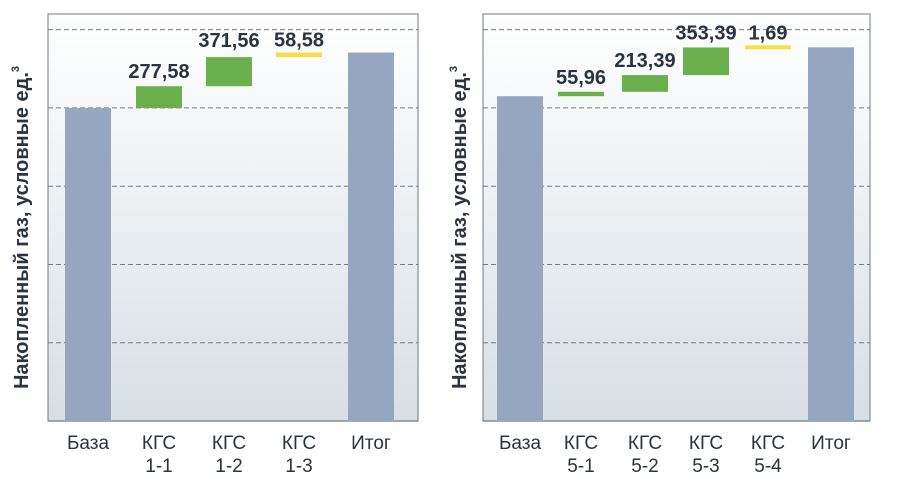 The height and width of the screenshot is (493, 900). What do you see at coordinates (299, 41) in the screenshot?
I see `data-label: 58,58` at bounding box center [299, 41].